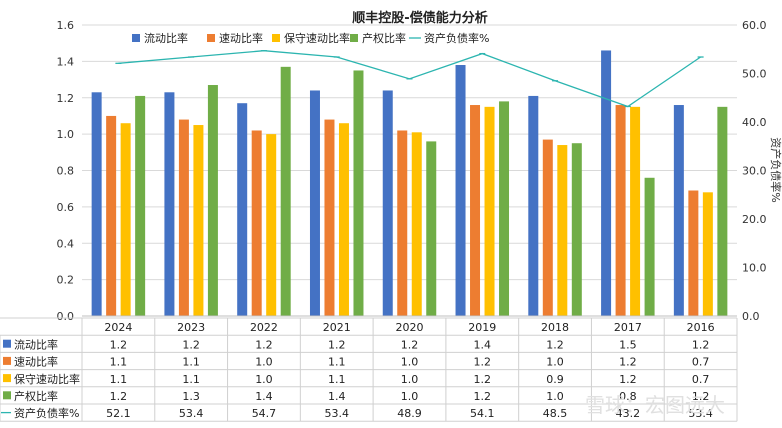 The width and height of the screenshot is (782, 428). I want to click on table-cell: 52.1, so click(118, 413).